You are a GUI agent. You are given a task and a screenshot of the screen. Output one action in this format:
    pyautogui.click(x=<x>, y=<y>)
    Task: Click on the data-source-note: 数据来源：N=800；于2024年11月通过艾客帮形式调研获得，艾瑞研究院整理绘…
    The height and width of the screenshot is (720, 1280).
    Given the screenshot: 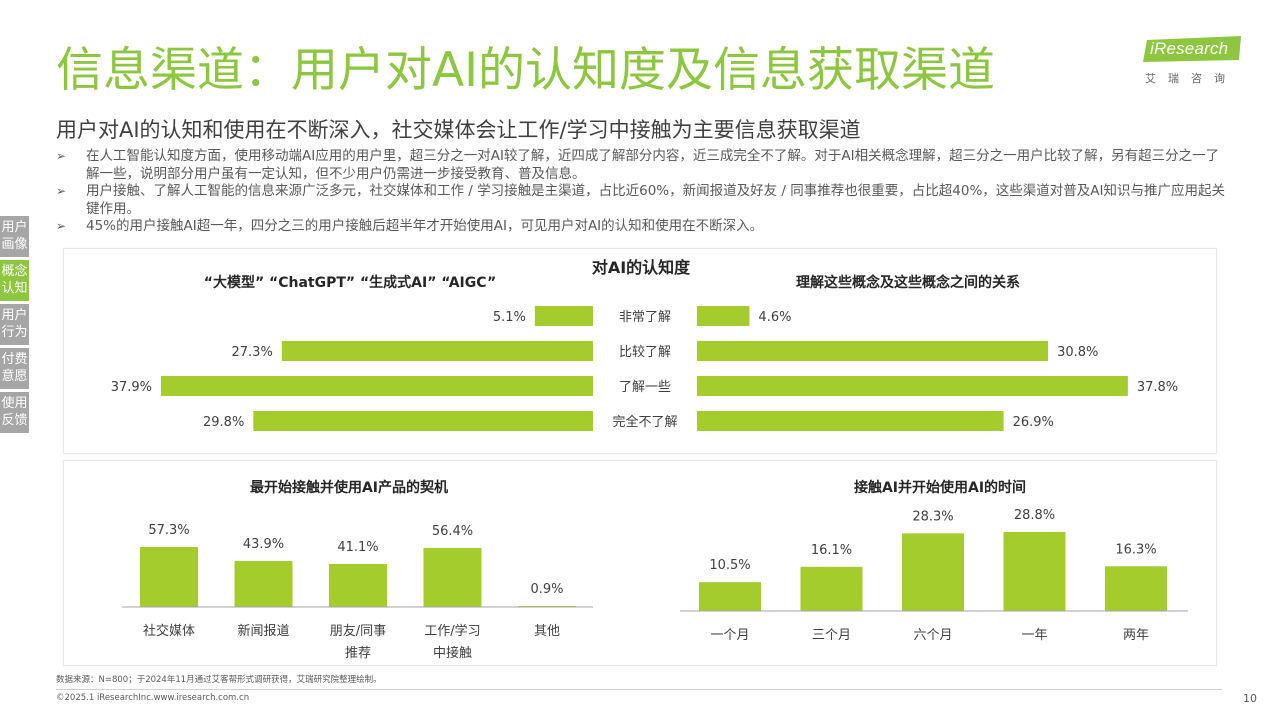 What is the action you would take?
    pyautogui.click(x=219, y=680)
    